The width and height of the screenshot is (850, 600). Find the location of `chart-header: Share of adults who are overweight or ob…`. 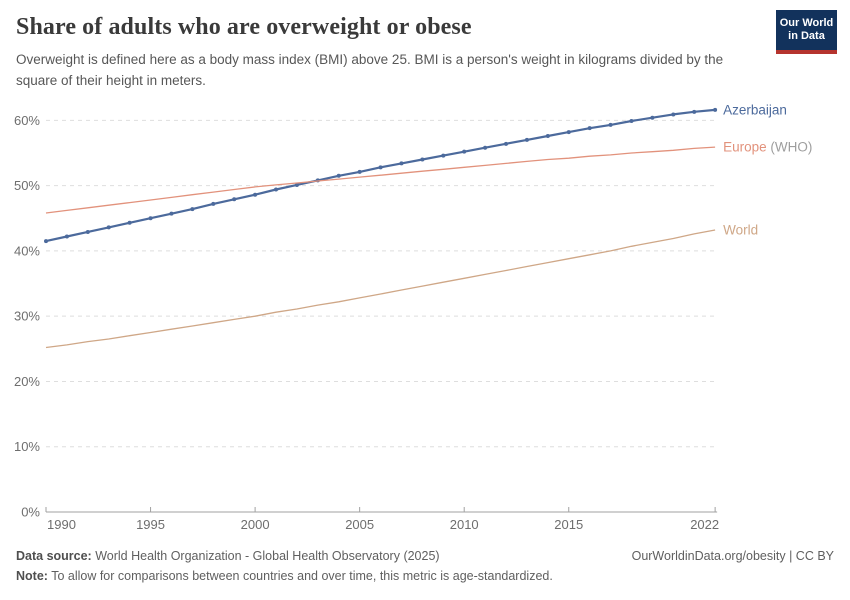

chart-header: Share of adults who are overweight or ob… is located at coordinates (391, 53).